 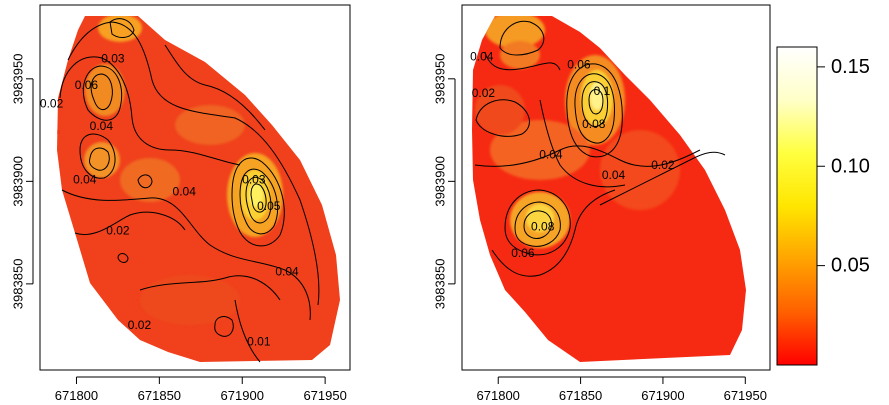 What do you see at coordinates (850, 266) in the screenshot?
I see `colorbar-tick-label: 0.05` at bounding box center [850, 266].